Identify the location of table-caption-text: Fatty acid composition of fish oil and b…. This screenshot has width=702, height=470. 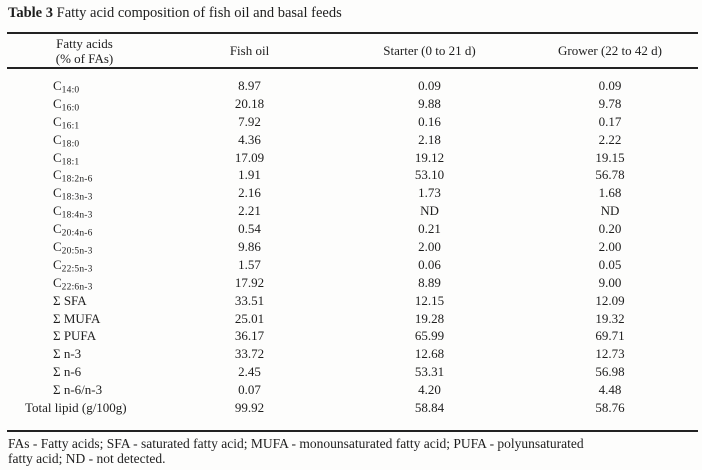
(197, 13).